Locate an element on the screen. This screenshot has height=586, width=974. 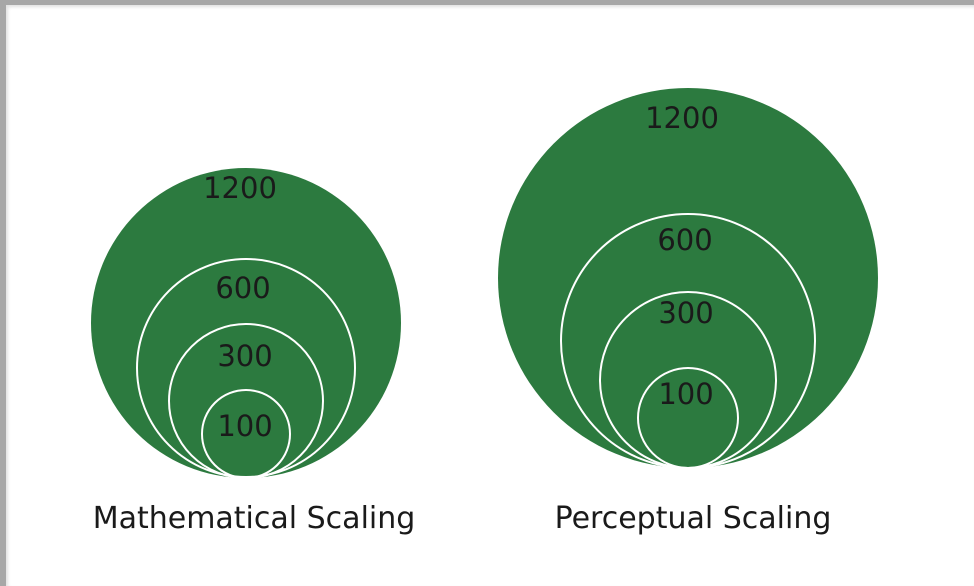
caption-mathematical-scaling: Mathematical Scaling is located at coordinates (254, 518).